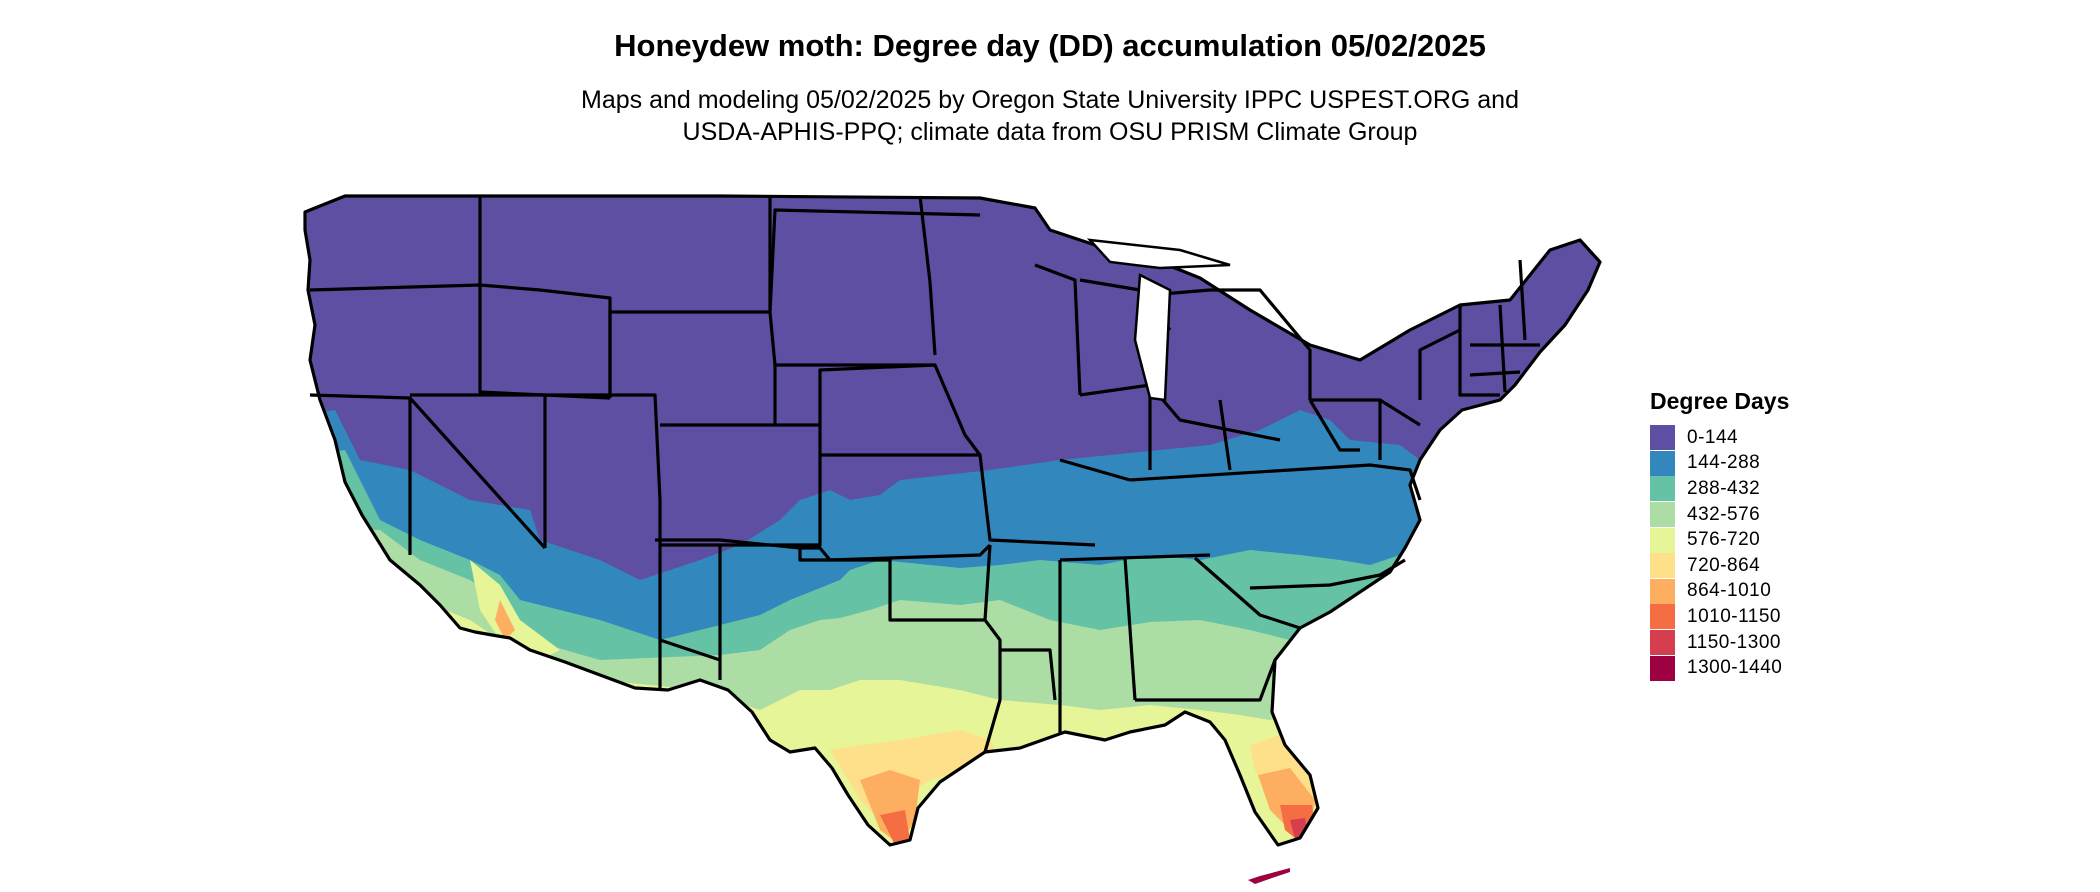 The image size is (2100, 892). I want to click on legend-item: 720-864, so click(1719, 566).